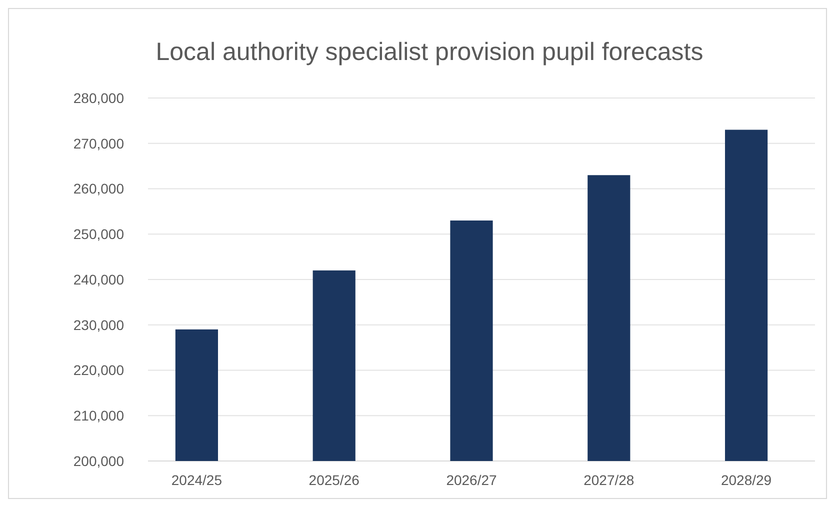 This screenshot has height=507, width=835. What do you see at coordinates (98, 234) in the screenshot?
I see `y-tick-label: 250,000` at bounding box center [98, 234].